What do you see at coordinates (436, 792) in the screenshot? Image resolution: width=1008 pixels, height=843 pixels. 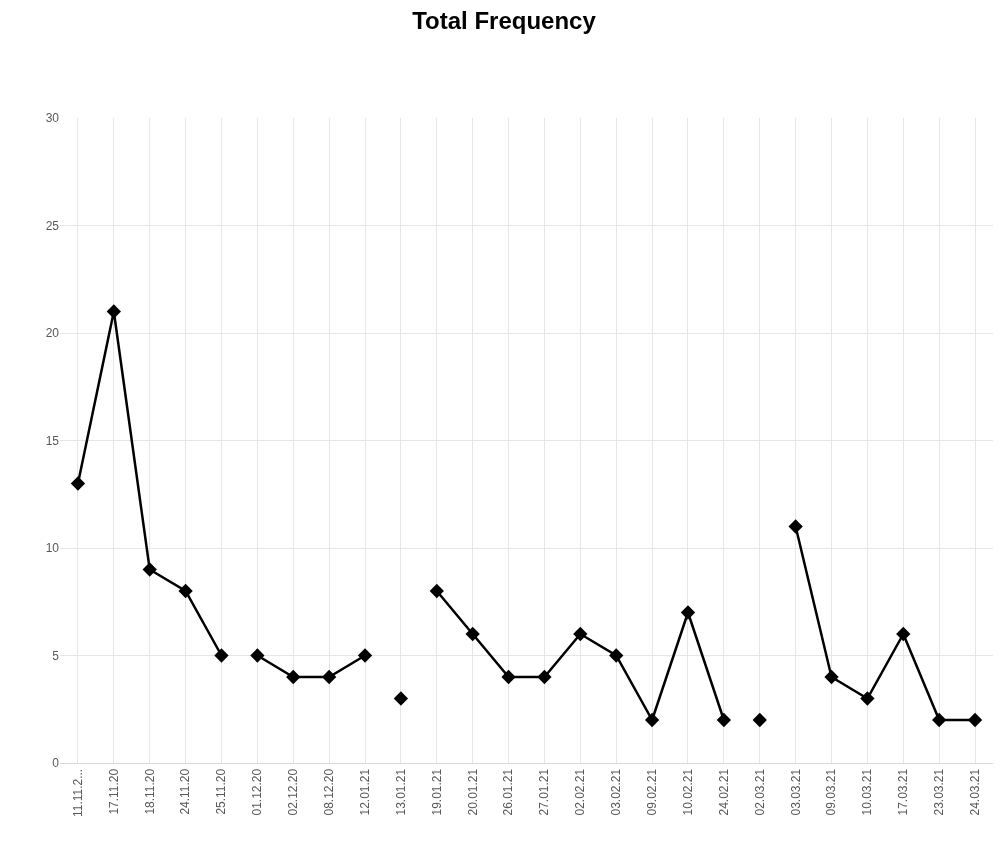 I see `x-tick-label: 19.01.21` at bounding box center [436, 792].